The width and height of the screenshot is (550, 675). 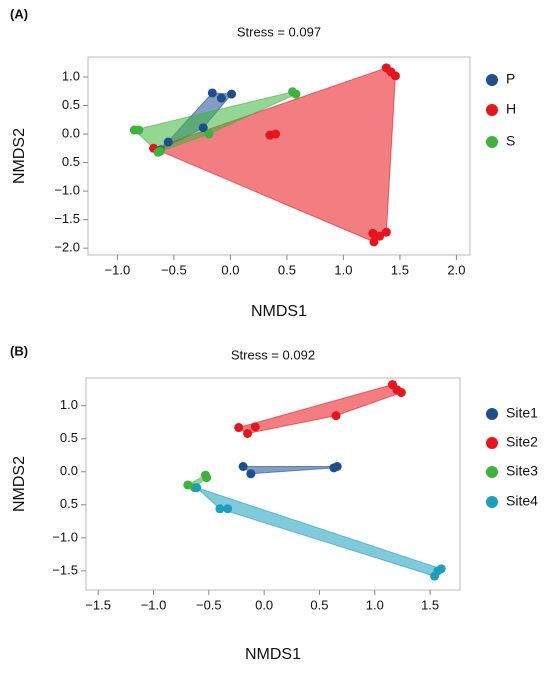 I want to click on x-tick-label: −1.5, so click(x=98, y=604).